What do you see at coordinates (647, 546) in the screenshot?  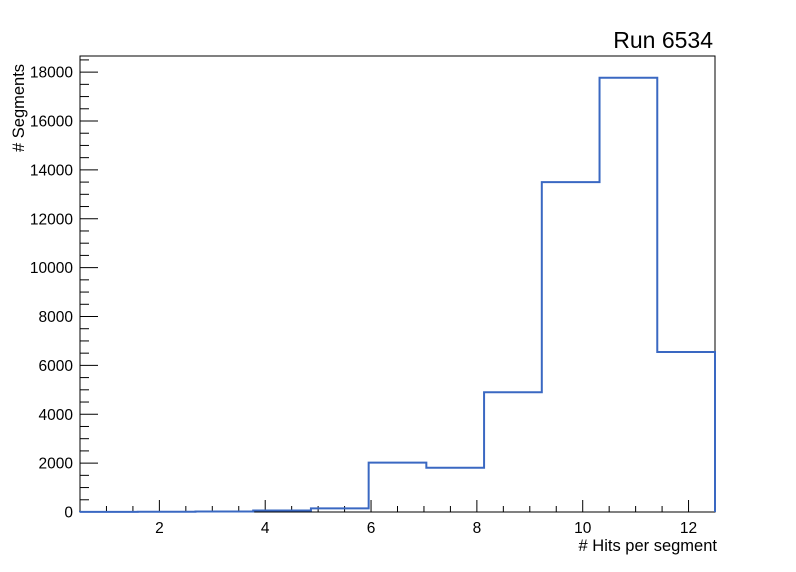 I see `x-axis-title: # Hits per segment` at bounding box center [647, 546].